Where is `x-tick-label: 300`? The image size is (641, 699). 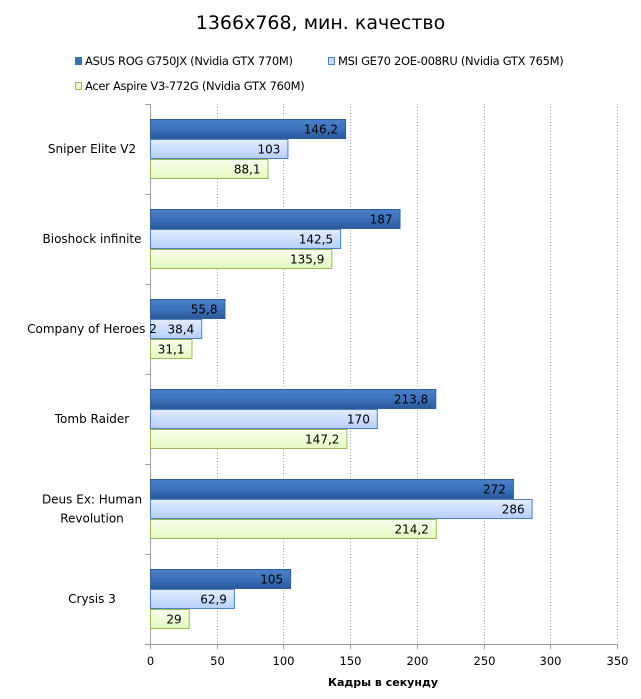 x-tick-label: 300 is located at coordinates (551, 661).